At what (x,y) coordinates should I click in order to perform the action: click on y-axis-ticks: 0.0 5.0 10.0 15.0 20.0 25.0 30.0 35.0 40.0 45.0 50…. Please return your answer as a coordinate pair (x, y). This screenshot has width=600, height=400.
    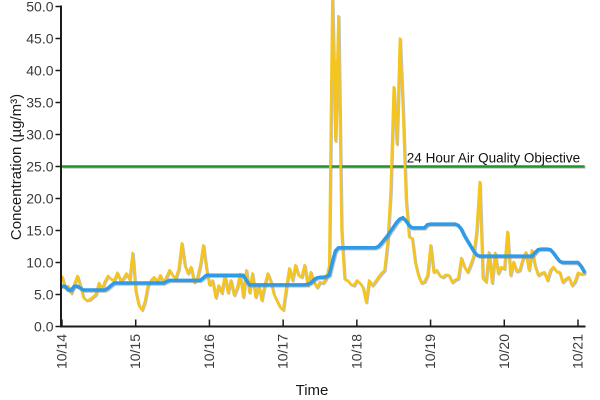
    Looking at the image, I should click on (43, 167).